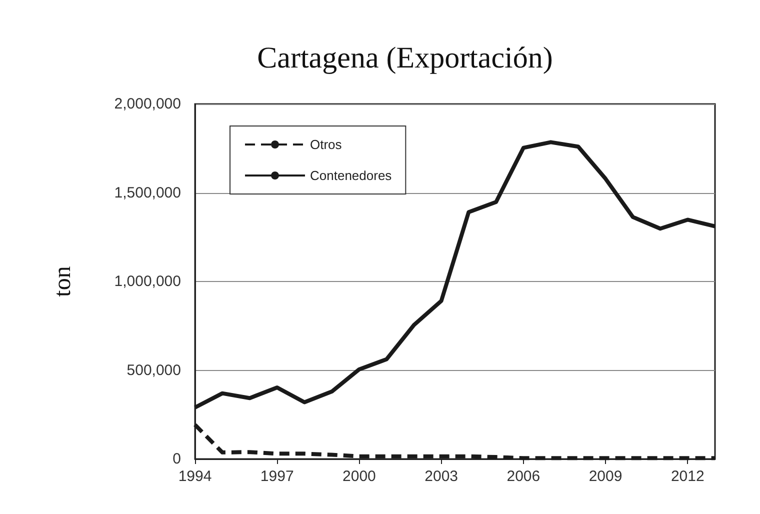 This screenshot has width=760, height=514. Describe the element at coordinates (405, 58) in the screenshot. I see `chart-title: Cartagena (Exportación)` at that location.